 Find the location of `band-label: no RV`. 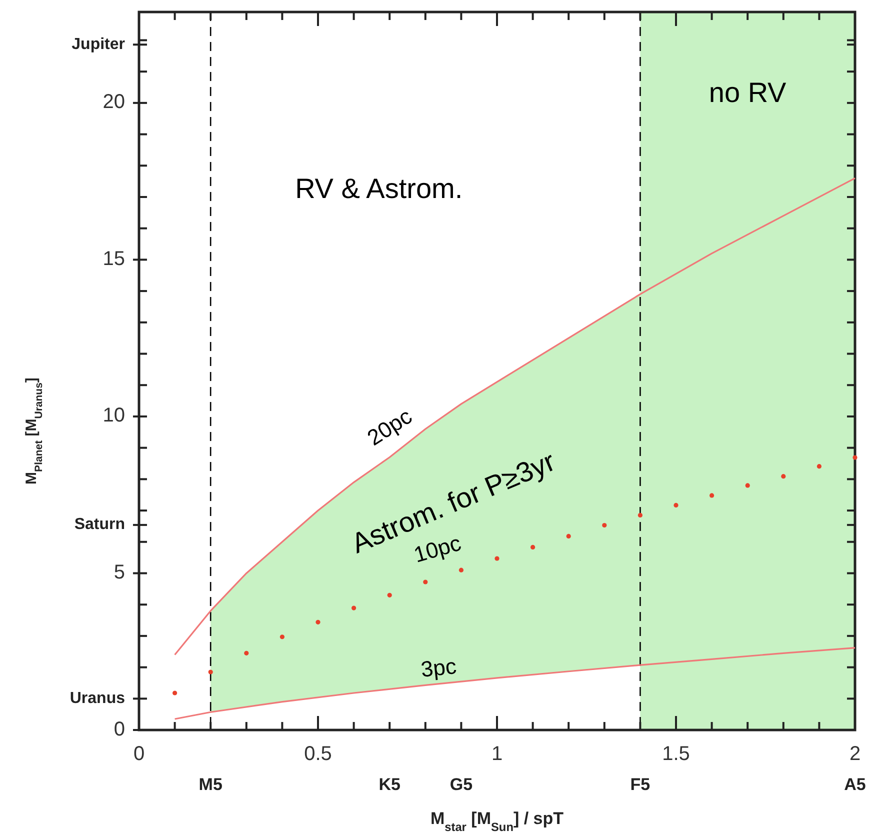

band-label: no RV is located at coordinates (747, 92).